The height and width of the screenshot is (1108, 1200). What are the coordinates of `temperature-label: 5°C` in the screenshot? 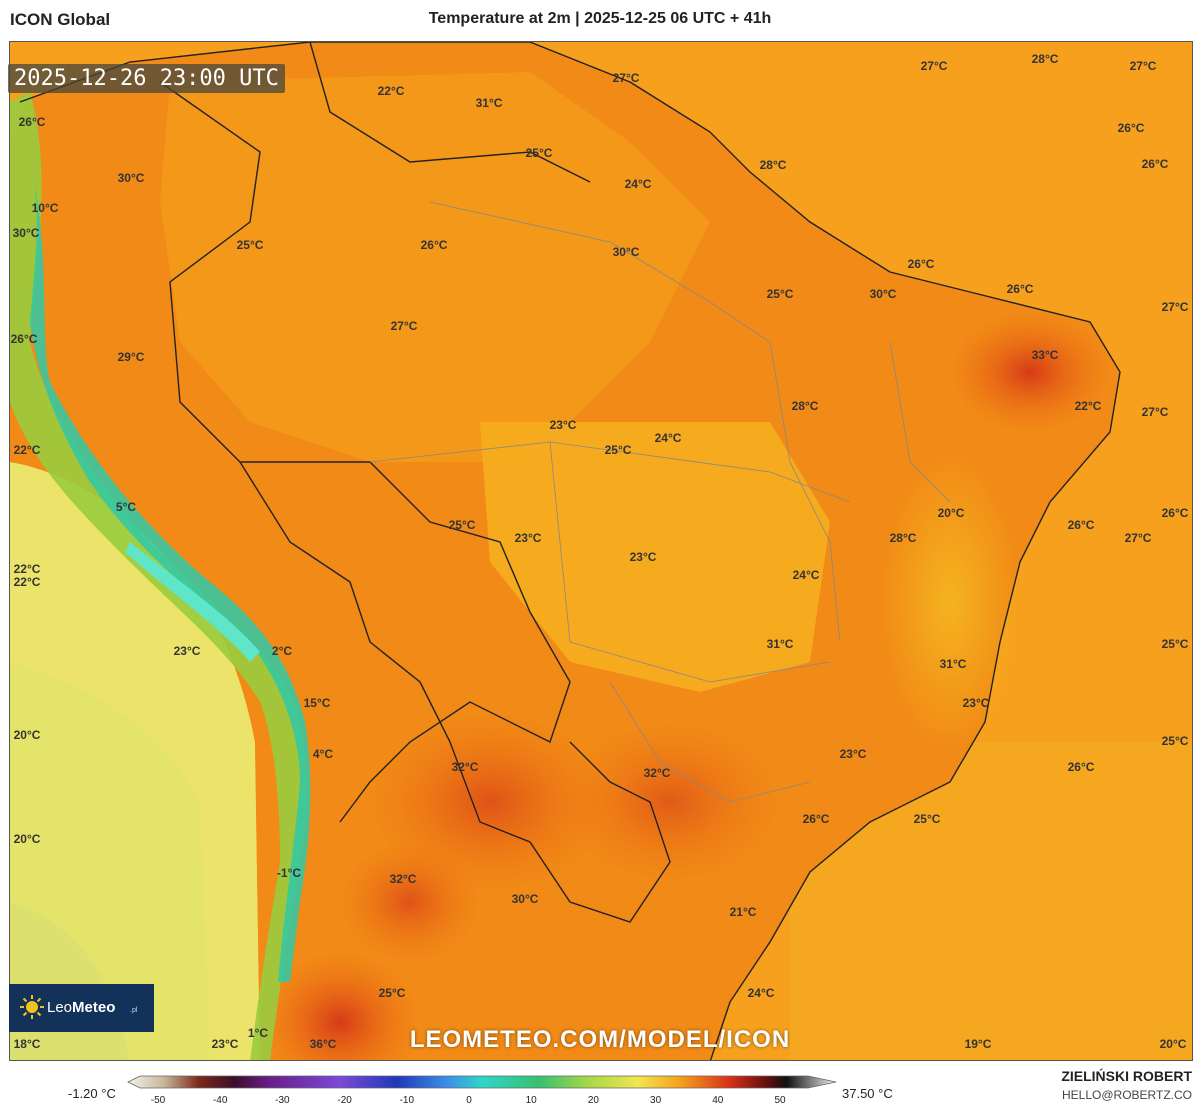 It's located at (126, 507).